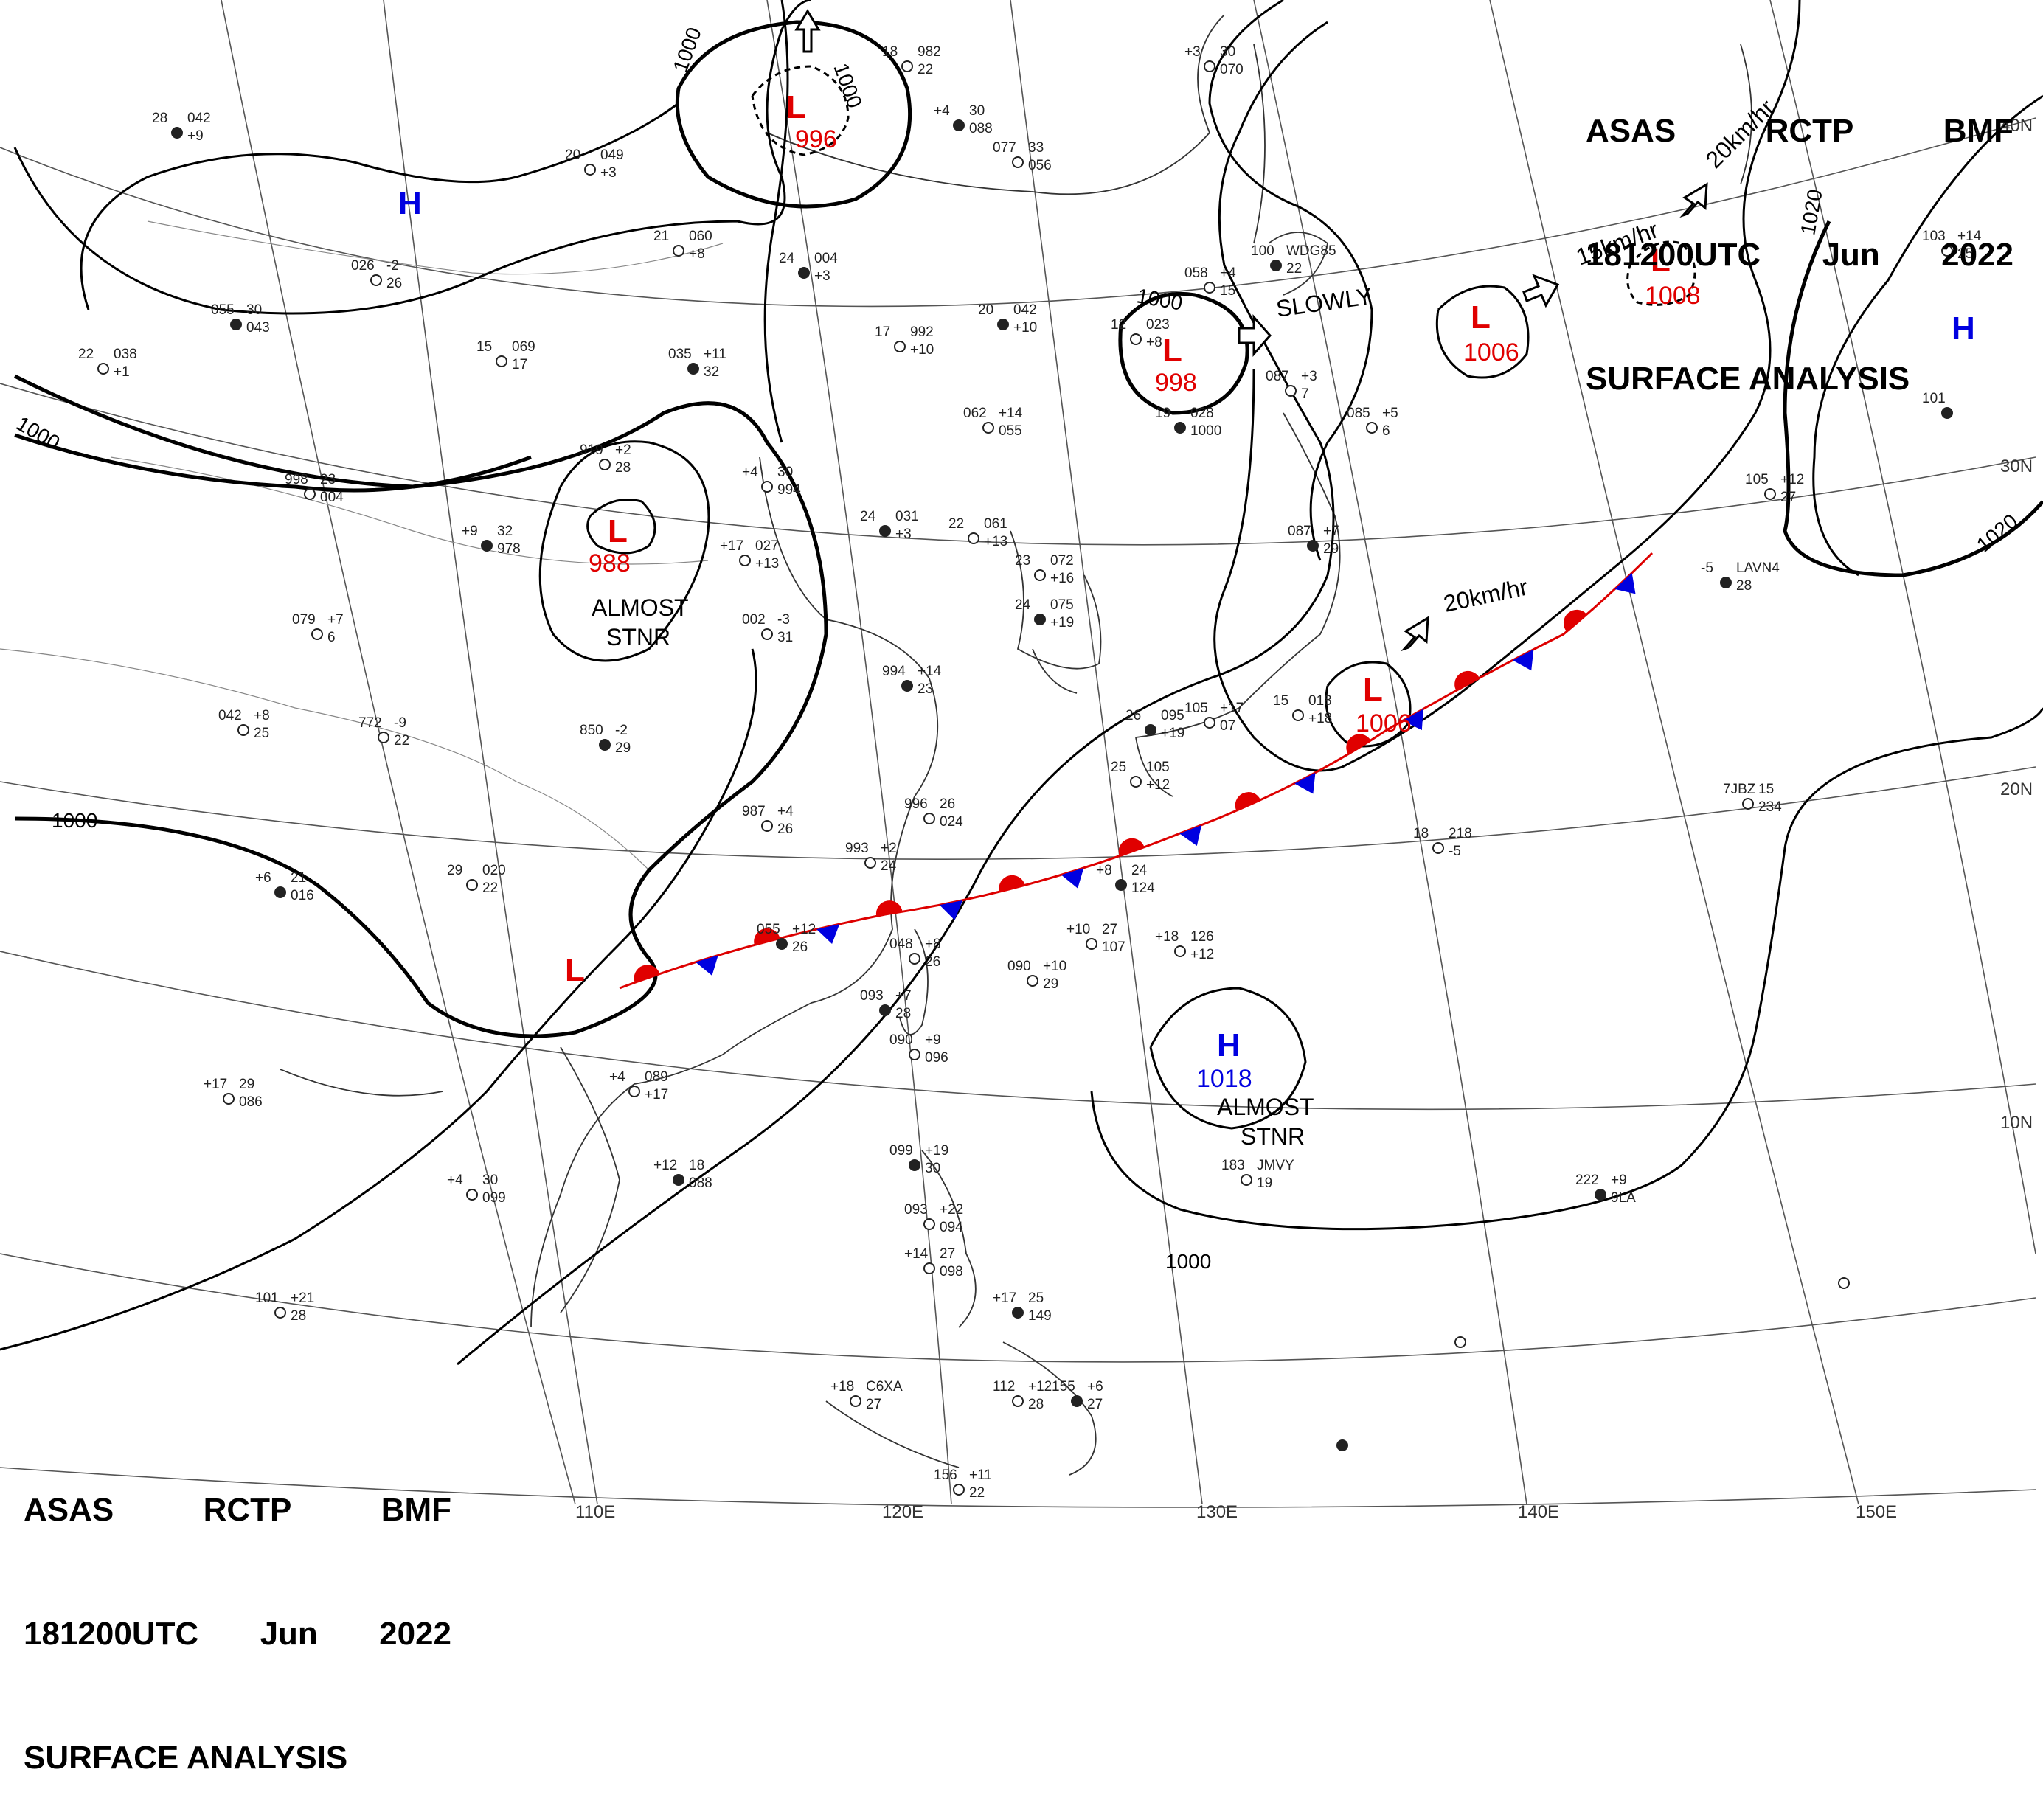 This screenshot has width=2043, height=1820. I want to click on station-value: -2, so click(393, 266).